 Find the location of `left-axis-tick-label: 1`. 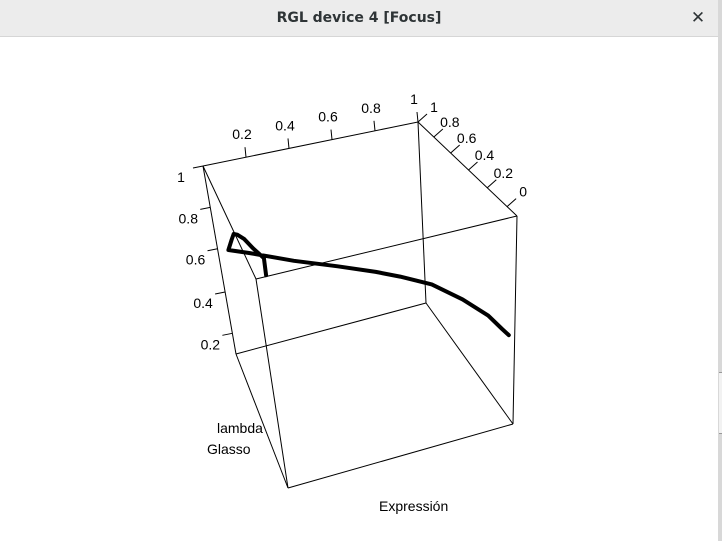

left-axis-tick-label: 1 is located at coordinates (181, 177).